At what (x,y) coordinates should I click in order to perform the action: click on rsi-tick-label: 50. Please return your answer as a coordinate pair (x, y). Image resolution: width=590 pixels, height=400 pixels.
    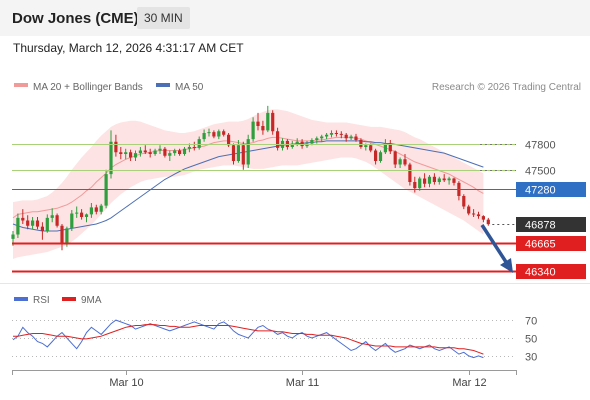
    Looking at the image, I should click on (531, 340).